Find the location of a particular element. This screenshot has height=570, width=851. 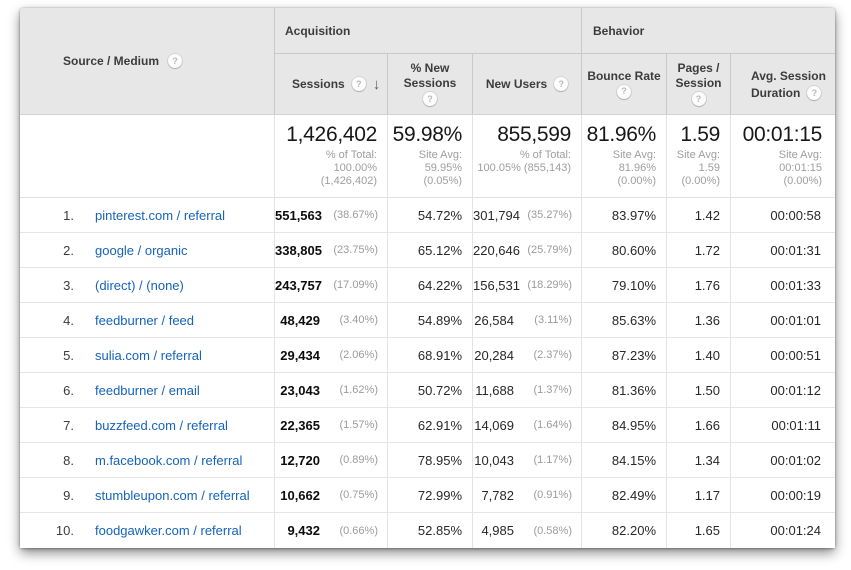

sessions-value: 29,434 is located at coordinates (300, 355).